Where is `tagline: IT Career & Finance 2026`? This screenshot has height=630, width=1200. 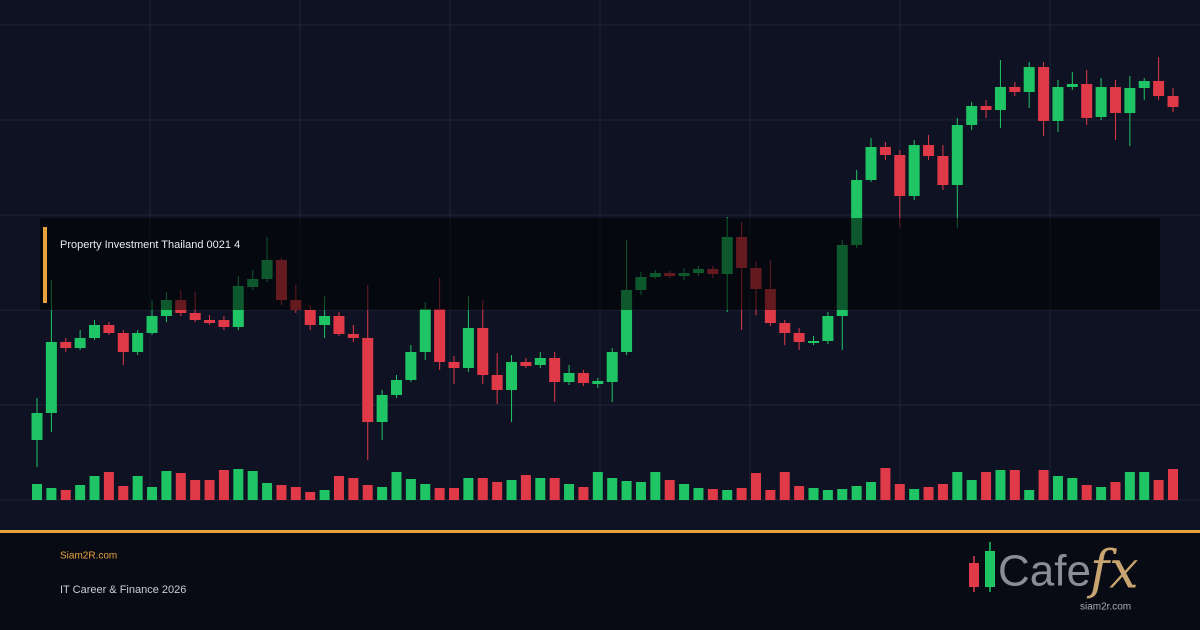 tagline: IT Career & Finance 2026 is located at coordinates (123, 590).